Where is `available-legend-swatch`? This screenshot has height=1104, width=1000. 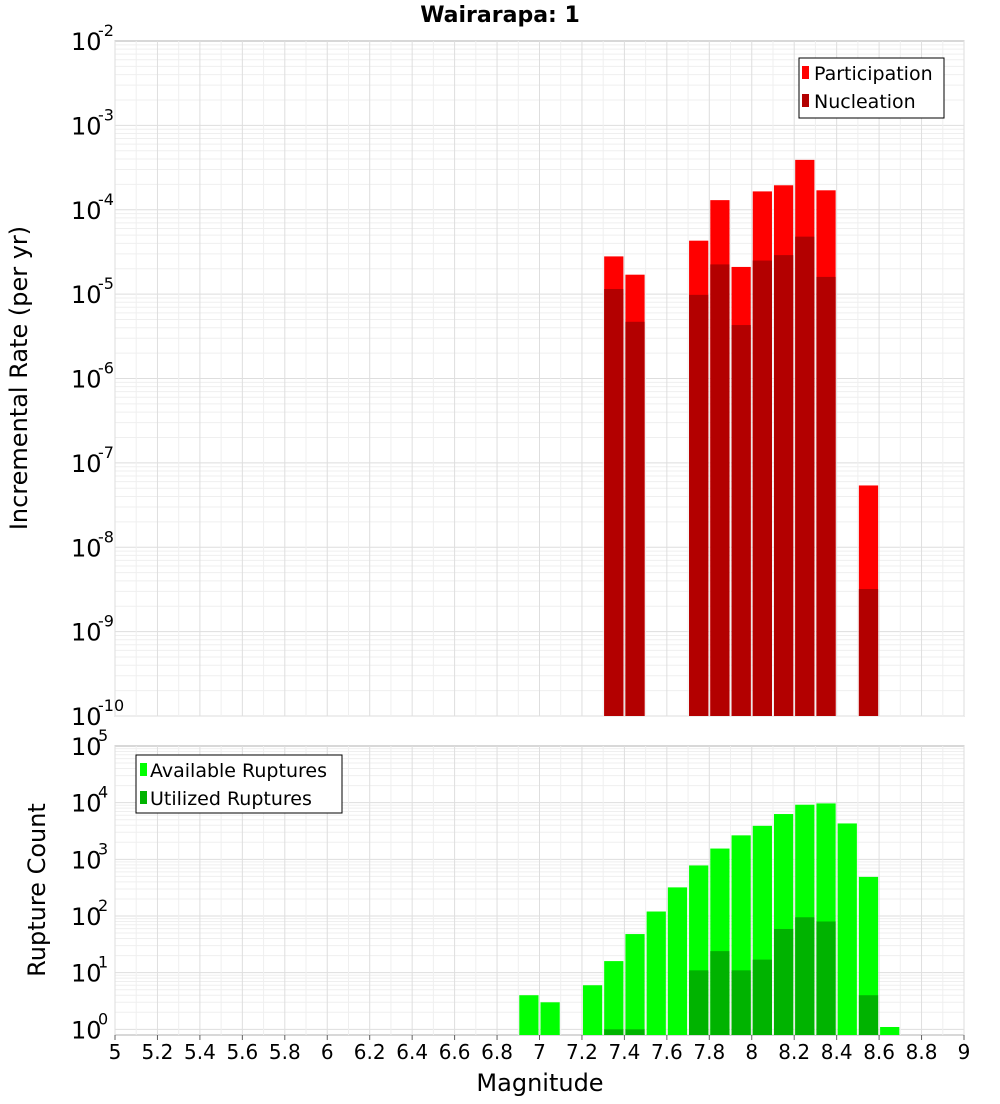
available-legend-swatch is located at coordinates (143, 769).